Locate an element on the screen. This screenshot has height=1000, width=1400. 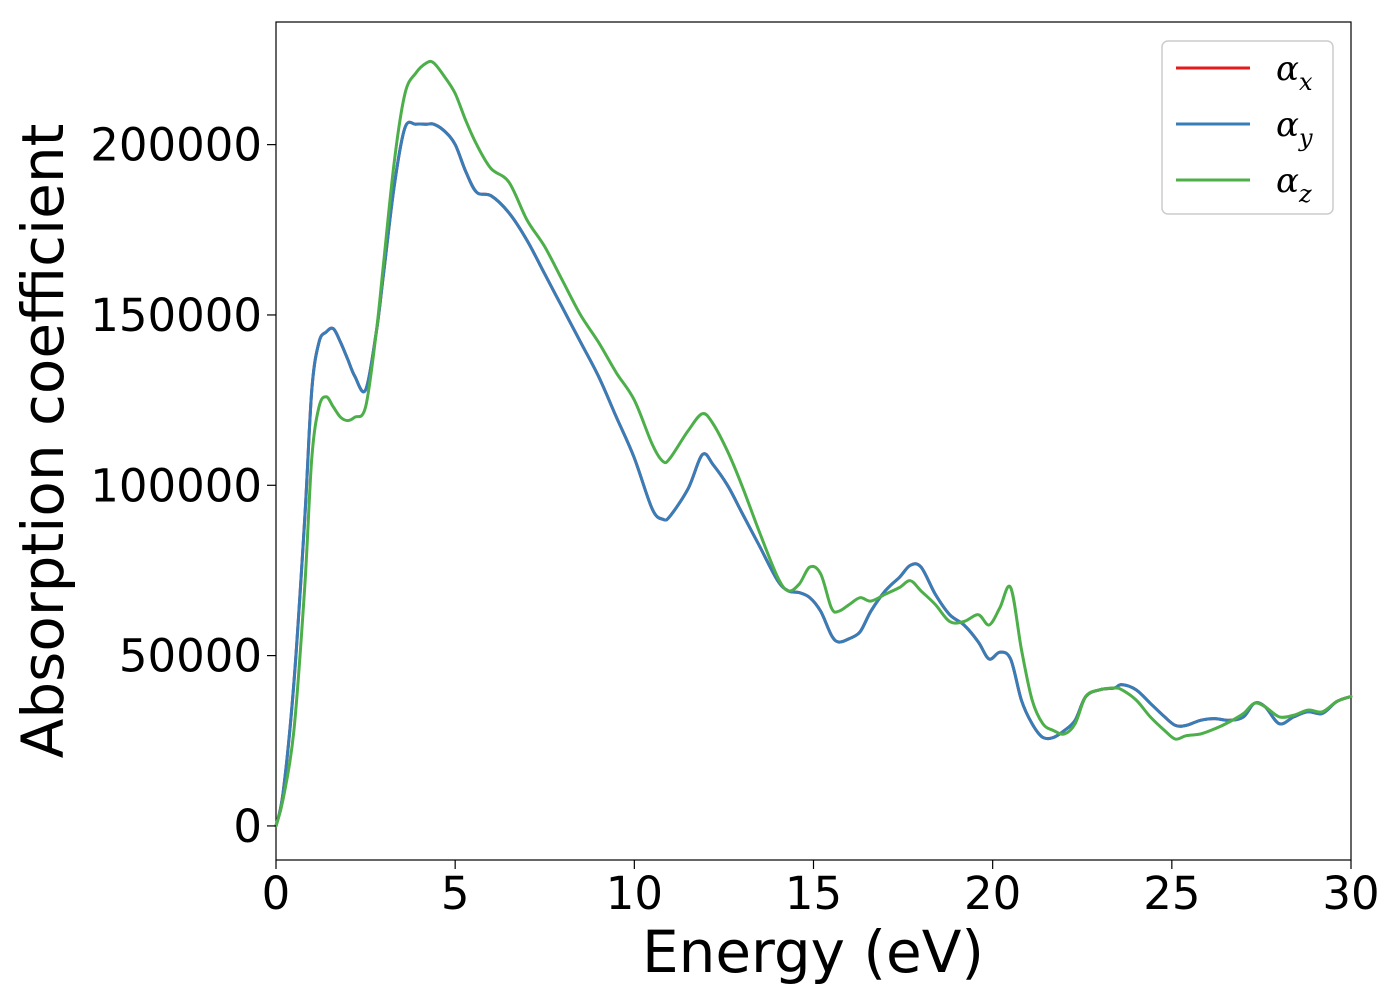
x-axis: 0 5 10 15 20 25 30 is located at coordinates (821, 890).